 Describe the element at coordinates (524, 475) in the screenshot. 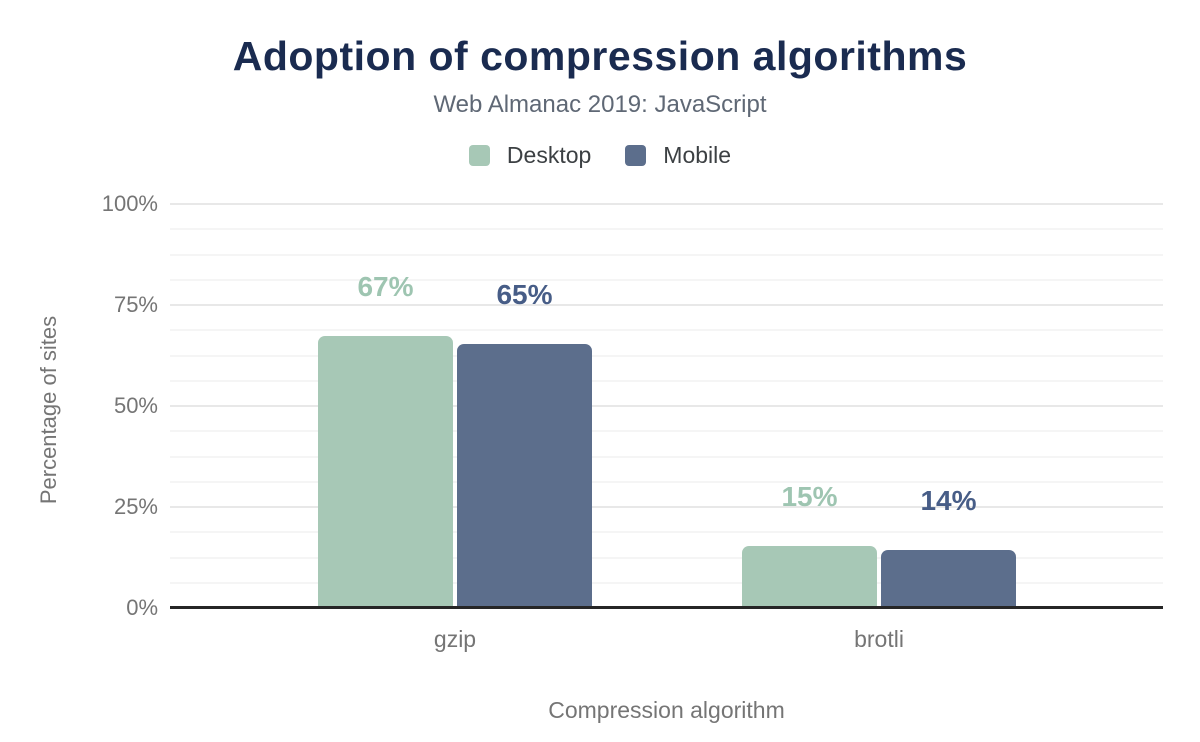

I see `bar-gzip-mobile` at that location.